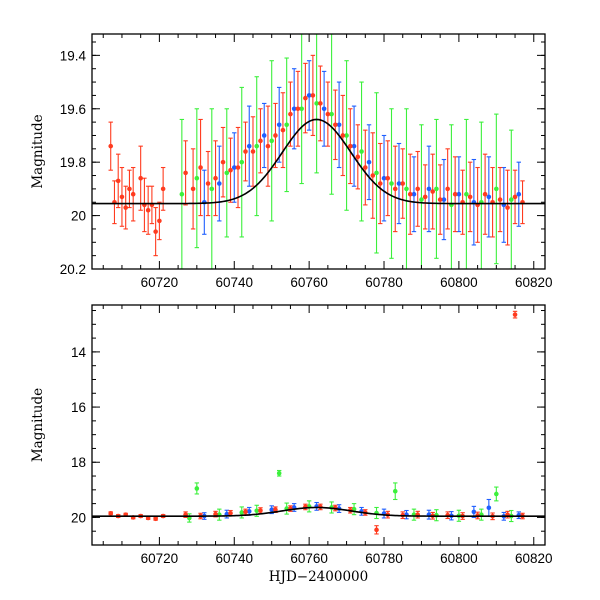 The height and width of the screenshot is (600, 600). I want to click on y-tick-label: 20, so click(78, 216).